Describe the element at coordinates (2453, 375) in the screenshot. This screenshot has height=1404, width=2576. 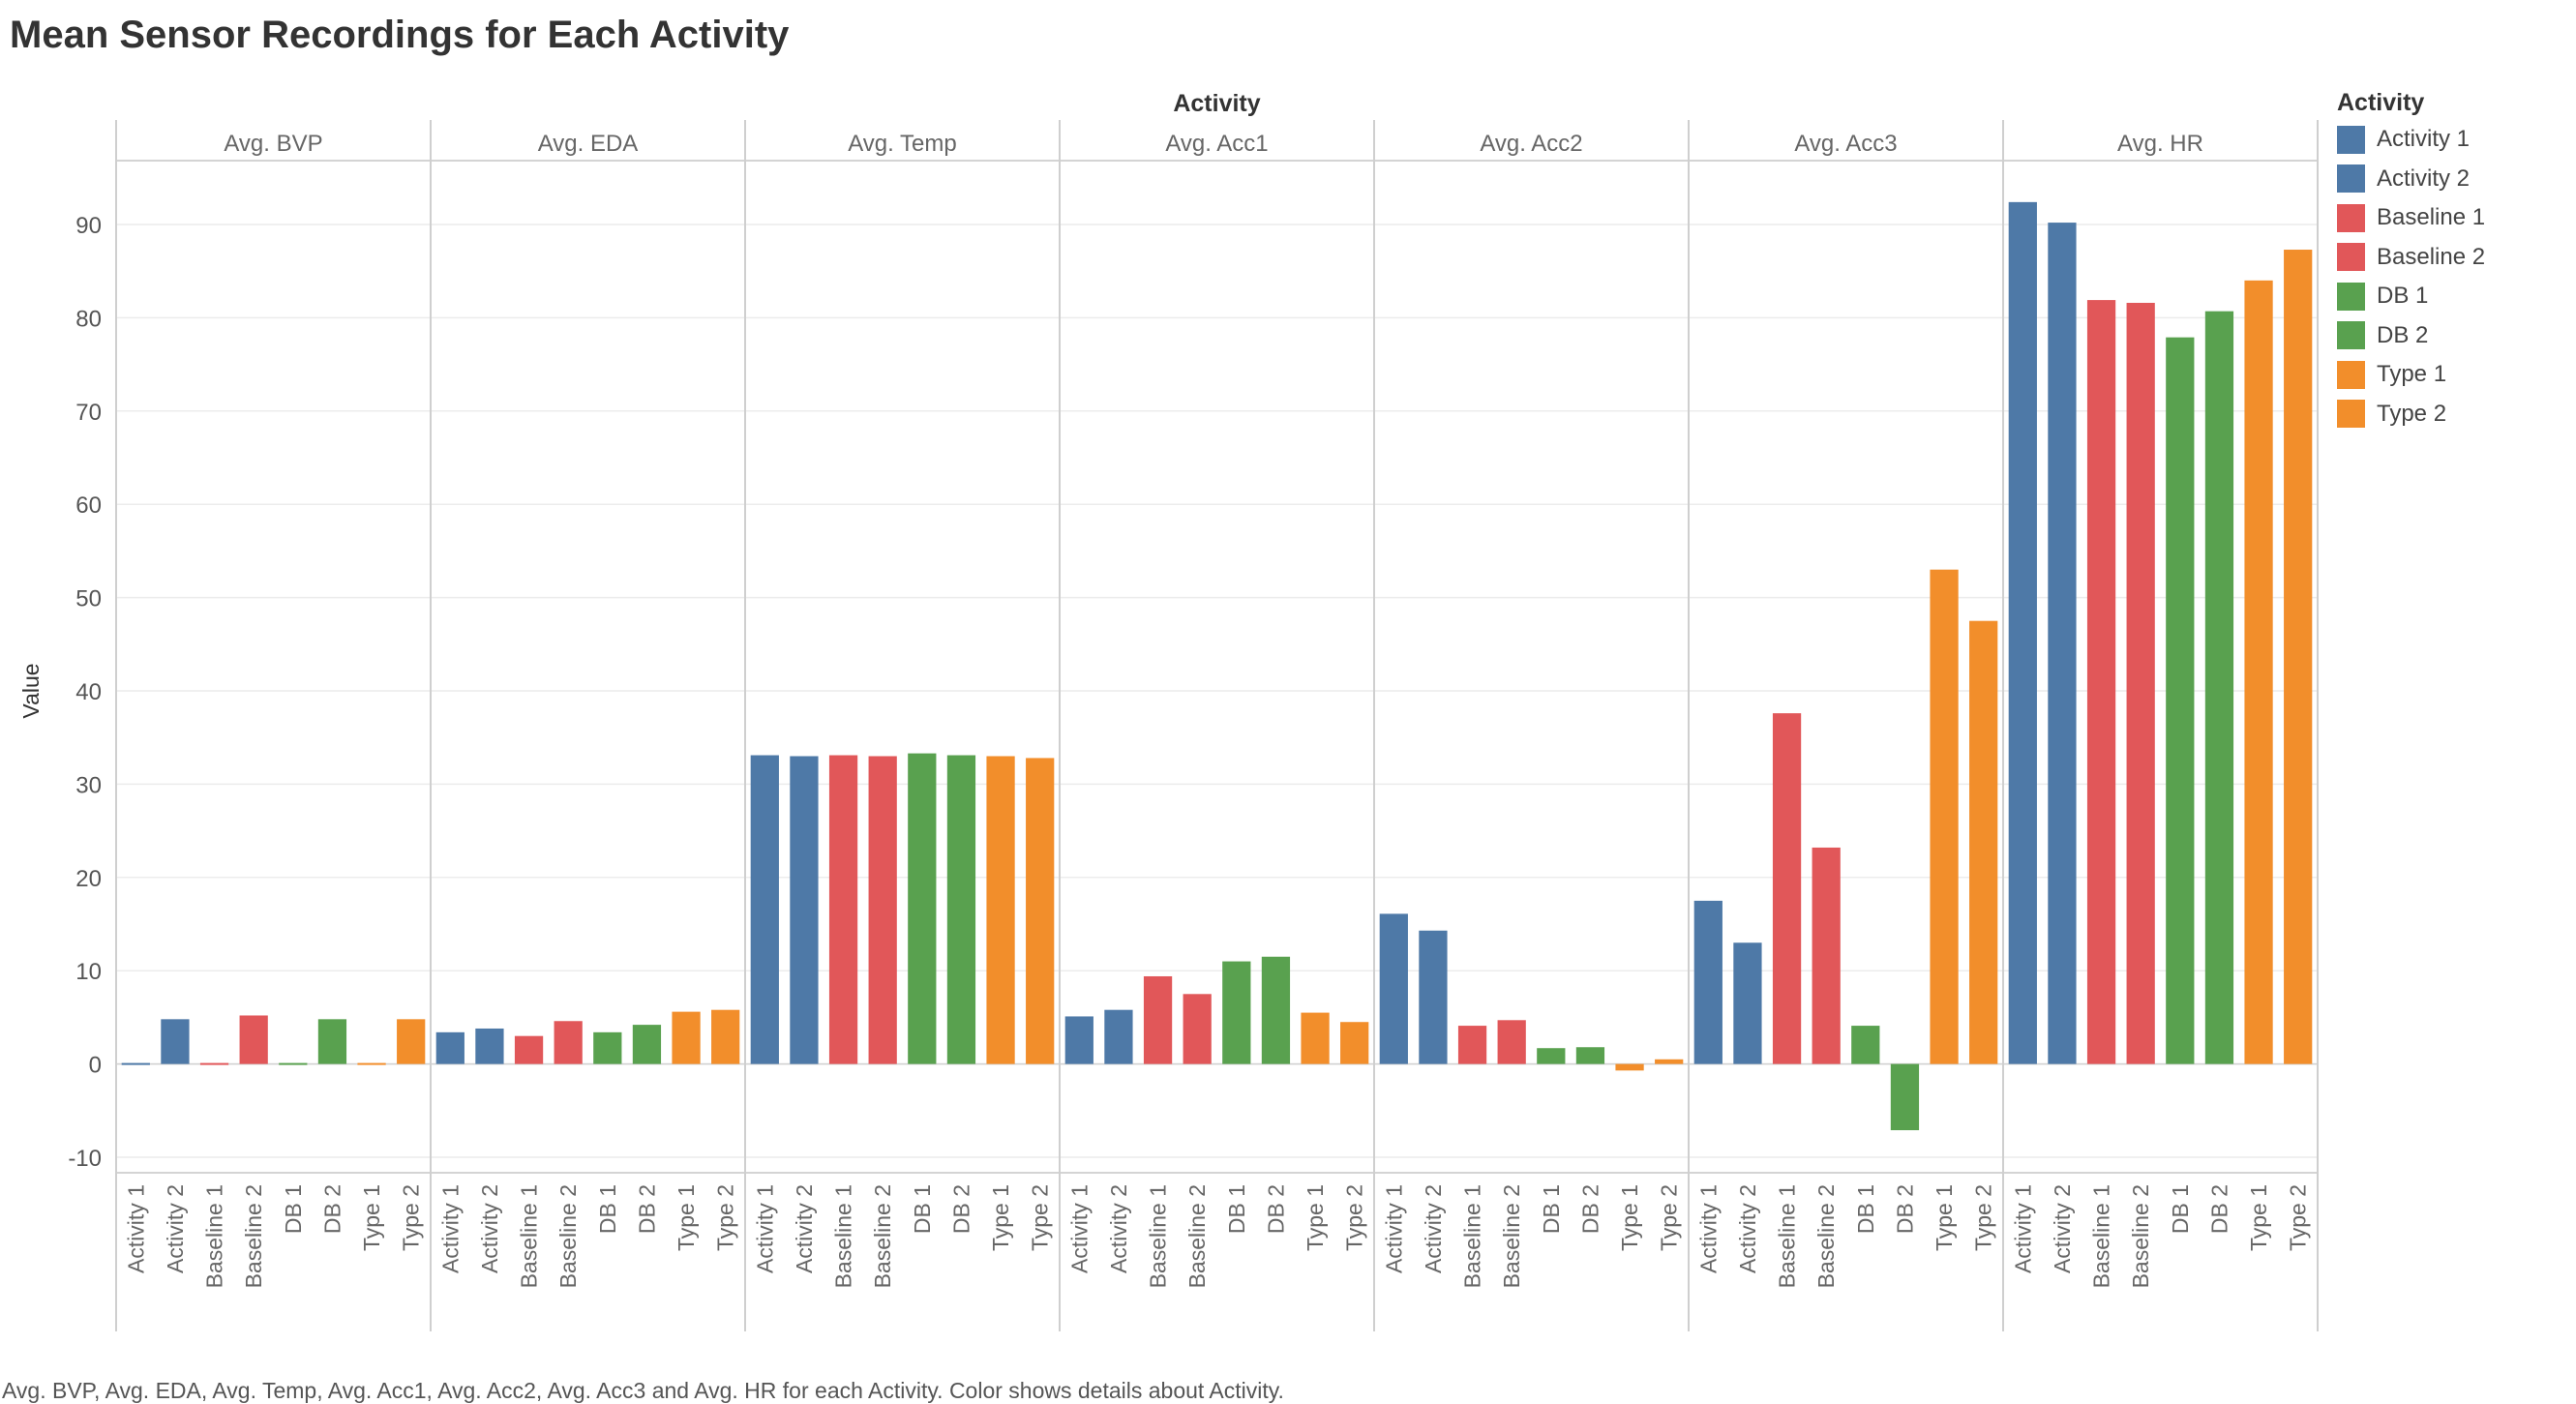
I see `legend-item: Type 1` at that location.